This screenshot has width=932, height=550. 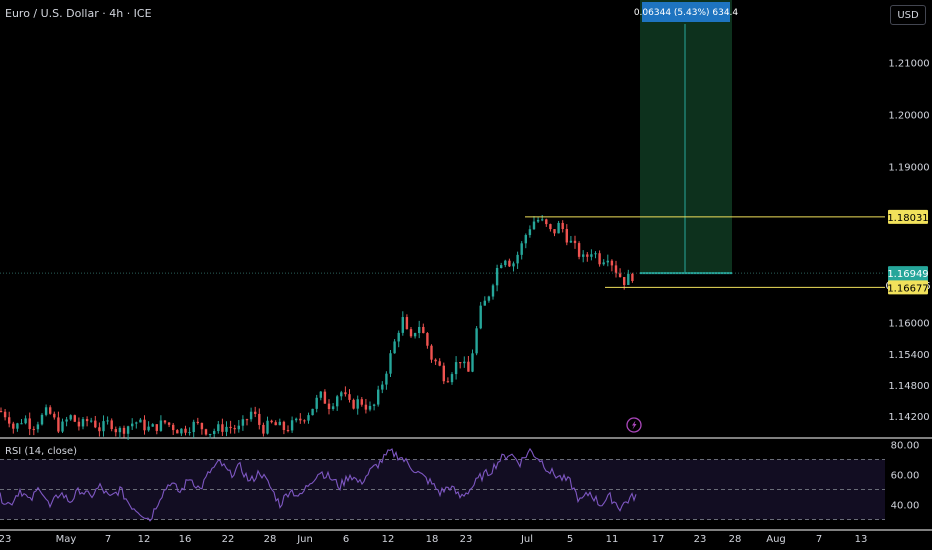 I want to click on time-tick: 5, so click(x=570, y=539).